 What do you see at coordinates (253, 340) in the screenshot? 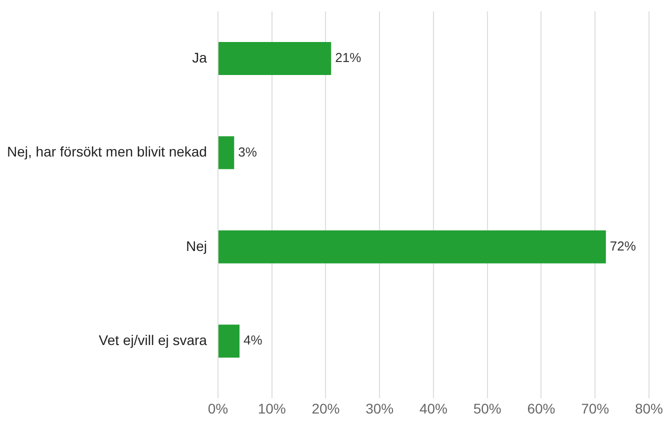
I see `data-label: 4%` at bounding box center [253, 340].